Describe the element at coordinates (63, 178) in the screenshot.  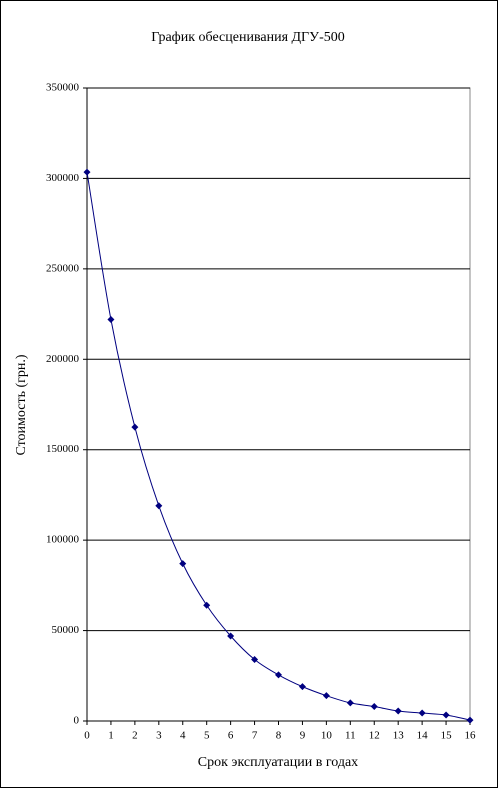
I see `y-tick-label: 300000` at that location.